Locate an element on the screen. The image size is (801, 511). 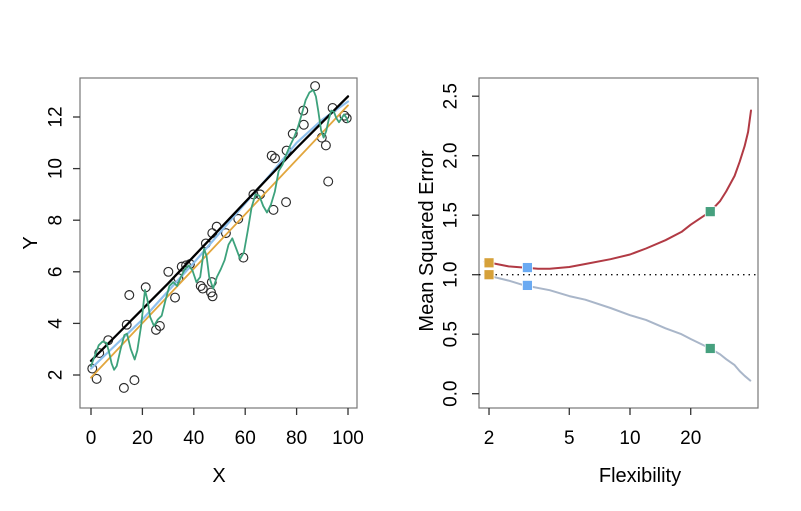
x-tick-label: 2 is located at coordinates (489, 438).